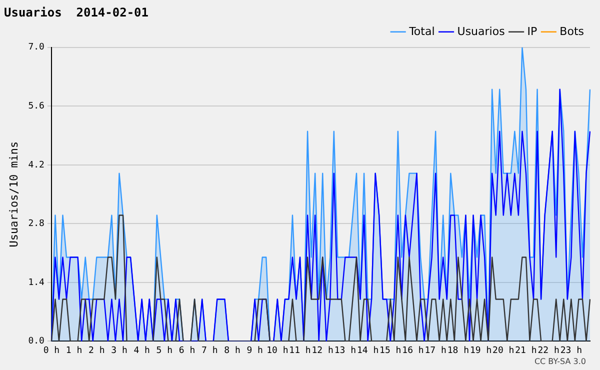 This screenshot has width=600, height=370. Describe the element at coordinates (164, 351) in the screenshot. I see `x-tick-label: 5 h` at that location.